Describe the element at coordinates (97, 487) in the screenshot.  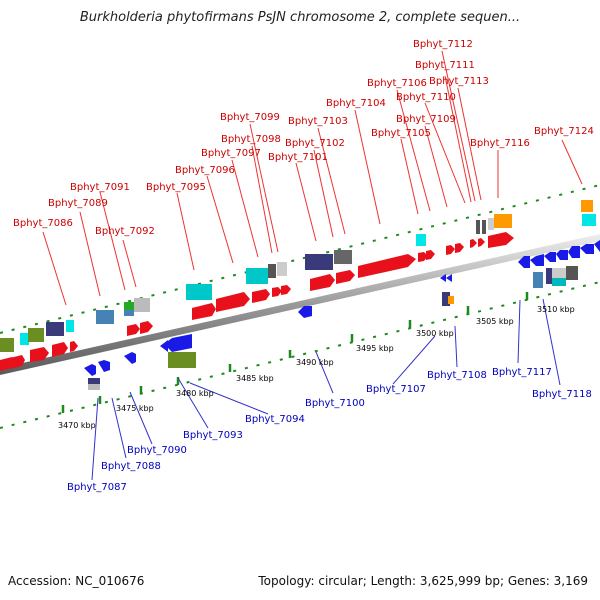
I see `gene-label: Bphyt_7087` at that location.